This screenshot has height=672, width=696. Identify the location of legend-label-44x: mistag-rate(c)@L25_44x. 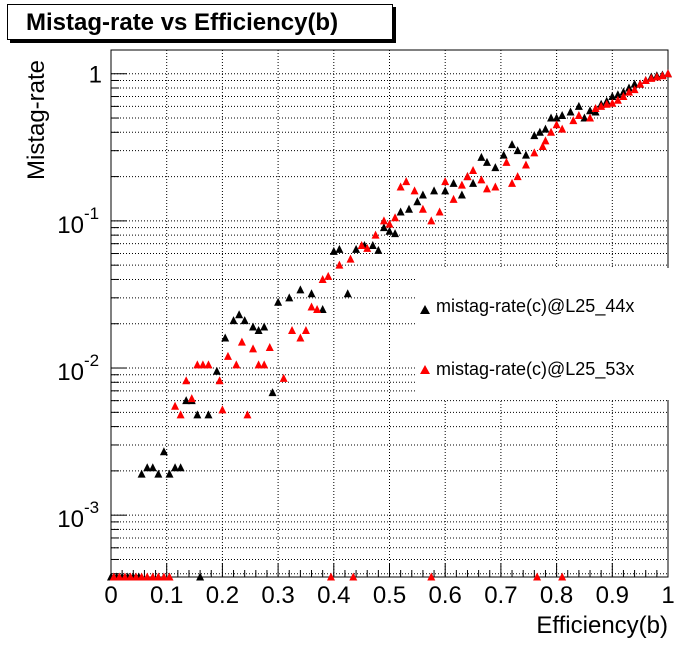
(535, 306).